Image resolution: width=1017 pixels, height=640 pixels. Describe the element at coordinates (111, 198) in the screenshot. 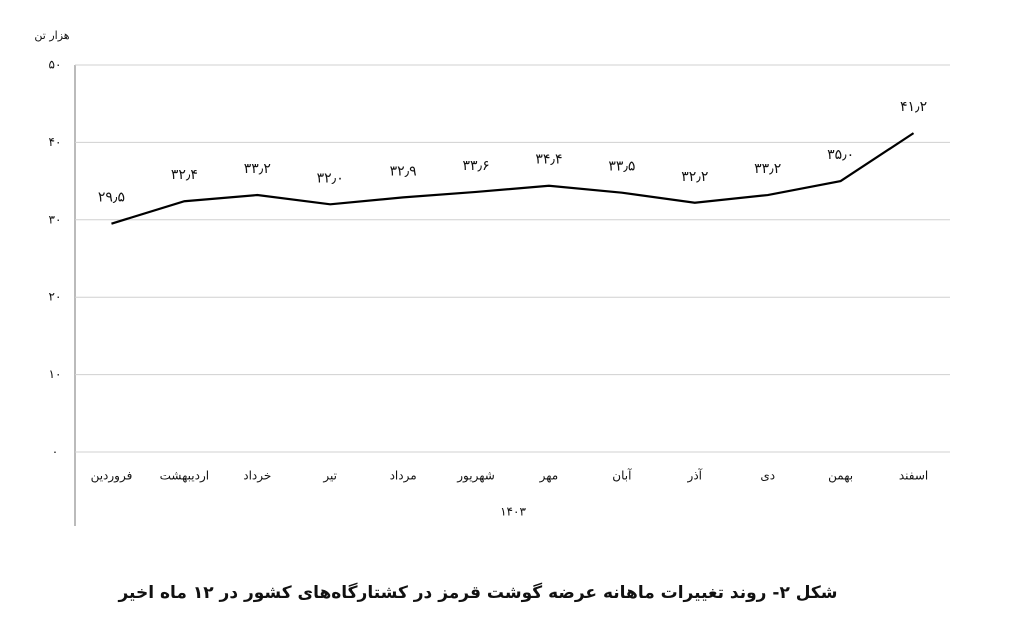

I see `data-label: ۲۹٫۵` at that location.